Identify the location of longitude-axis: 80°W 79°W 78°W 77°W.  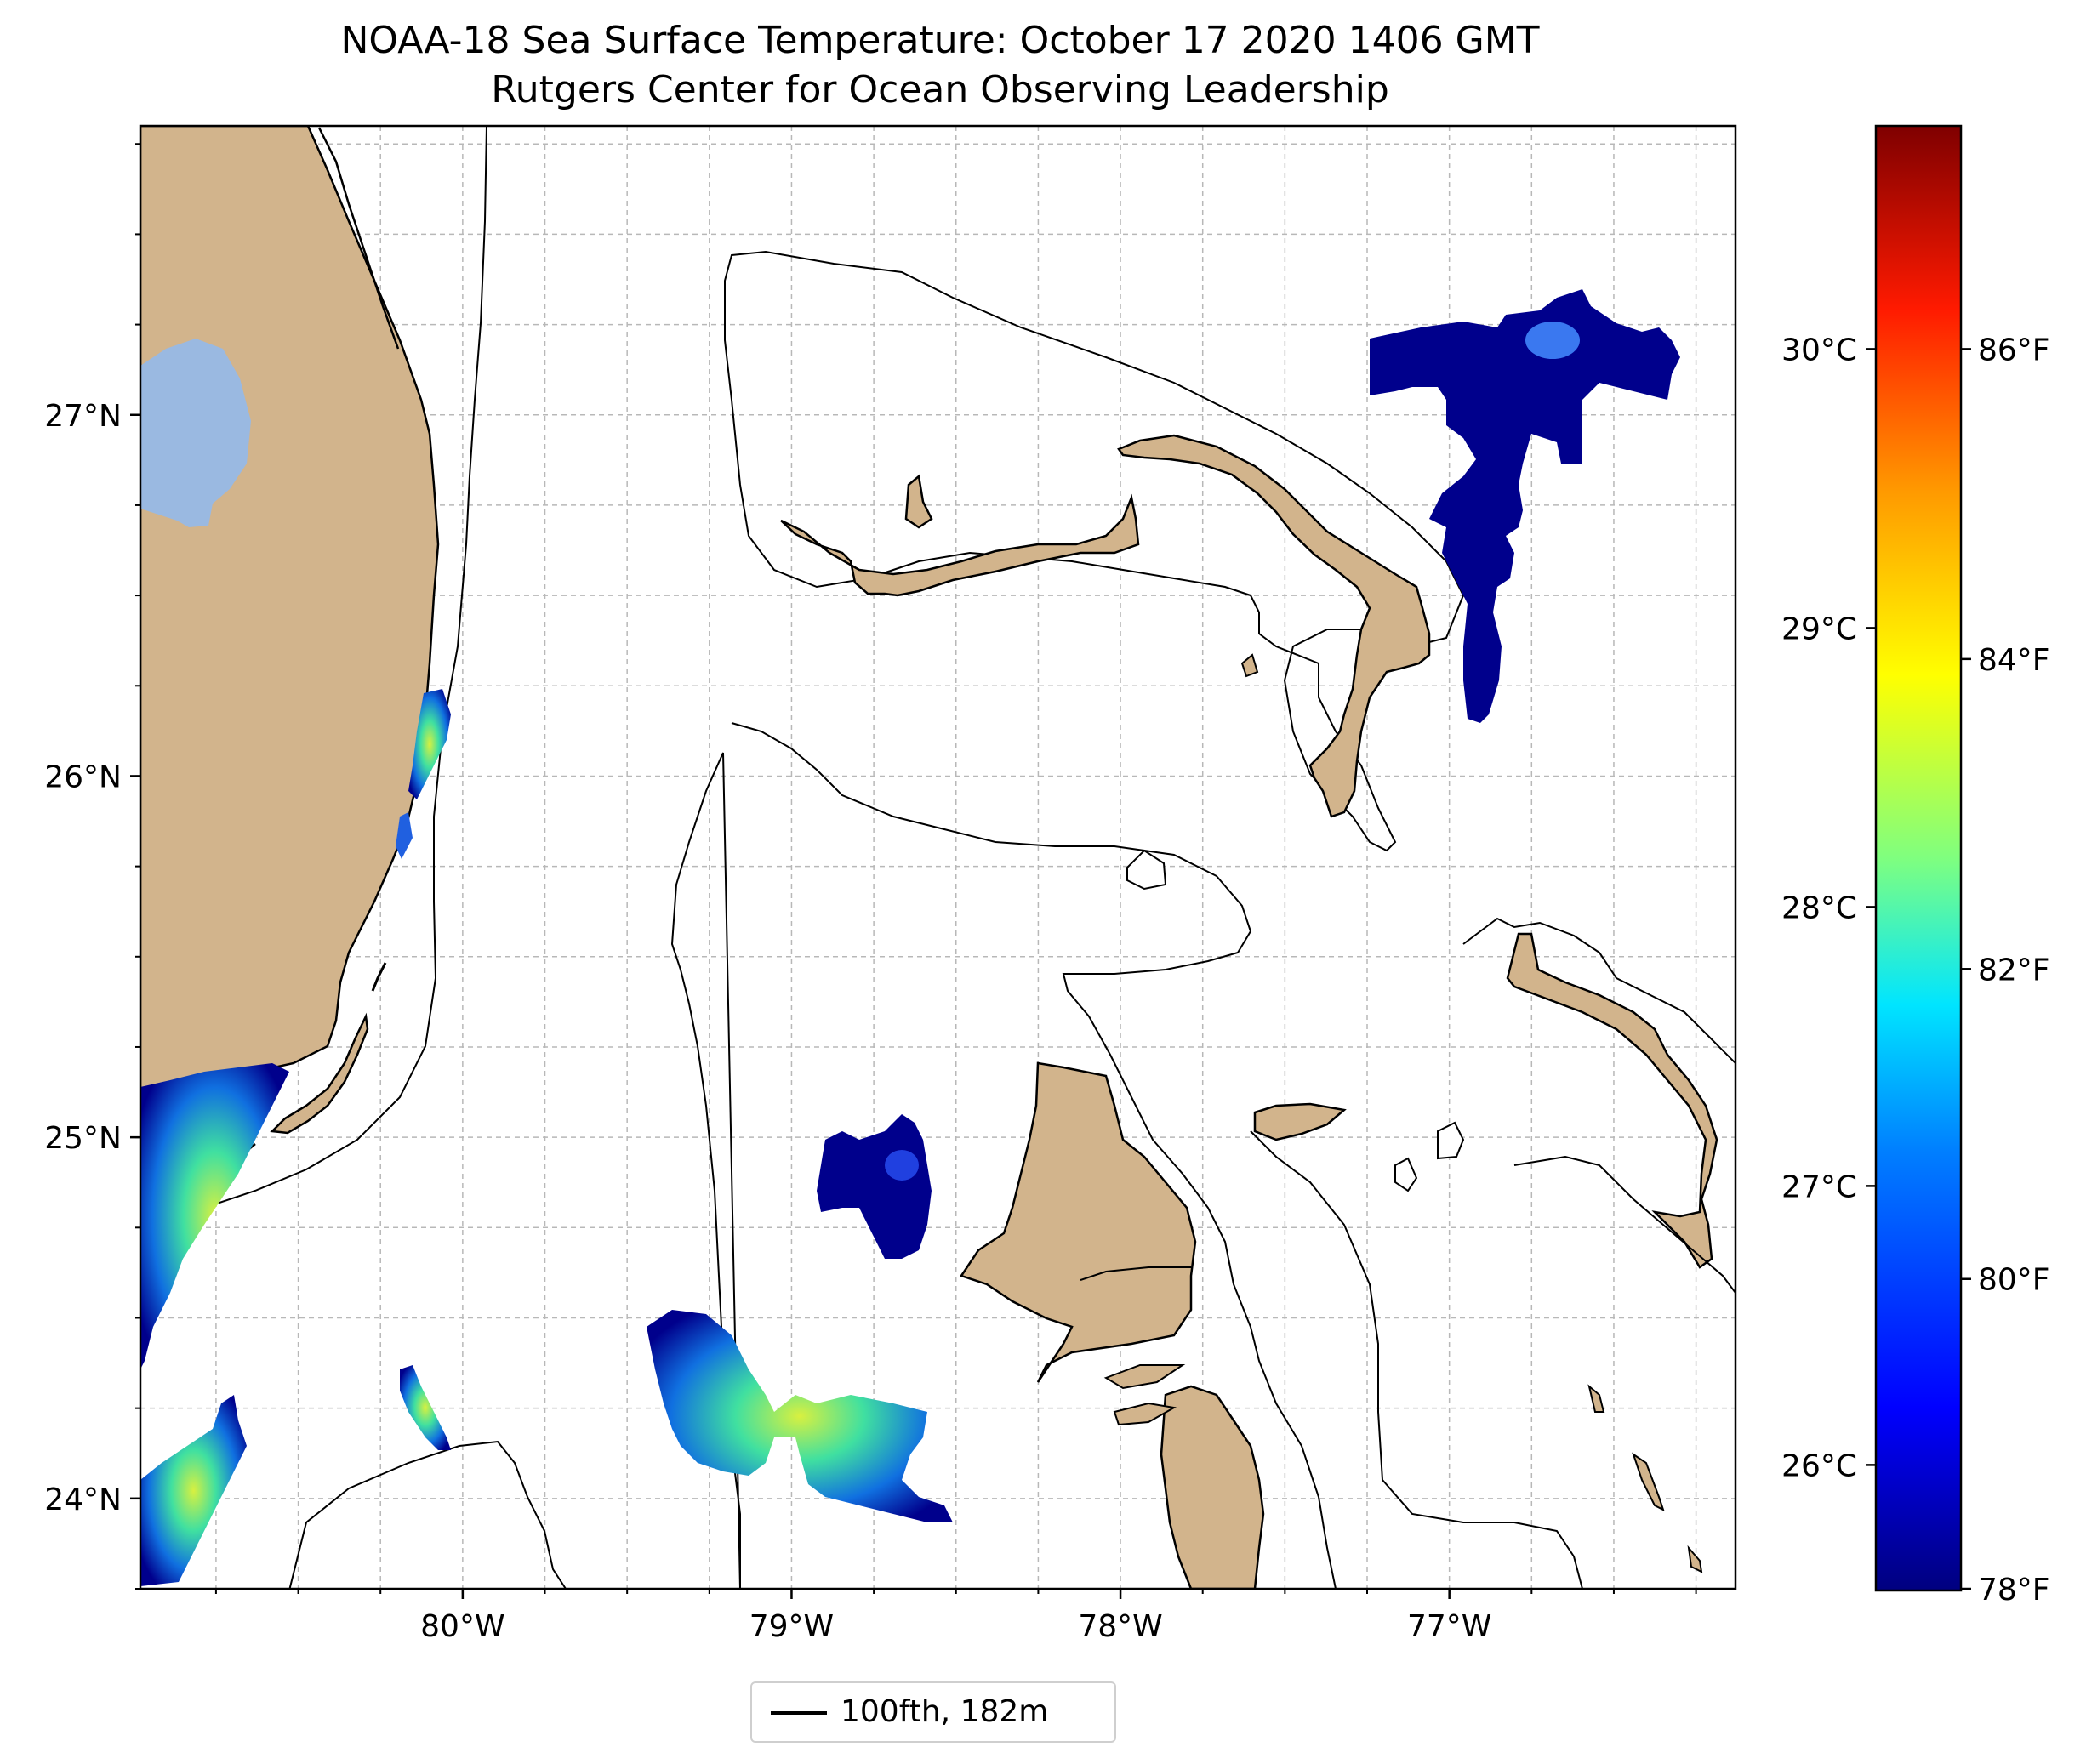
(955, 1616).